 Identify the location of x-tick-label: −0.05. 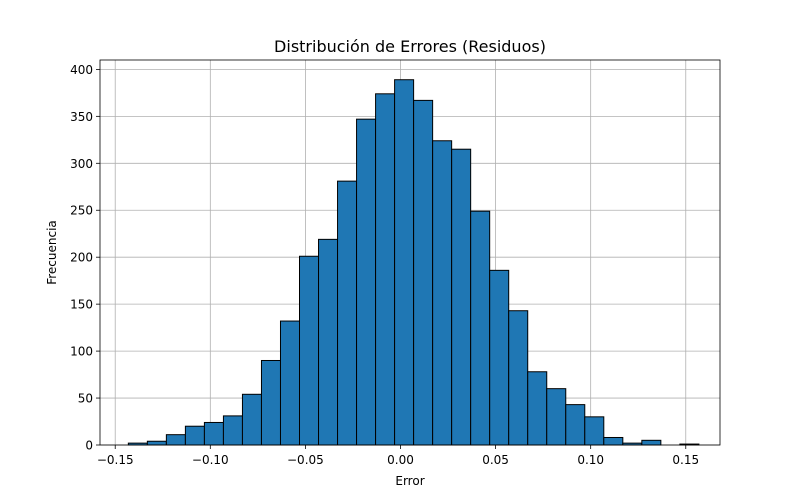
(305, 460).